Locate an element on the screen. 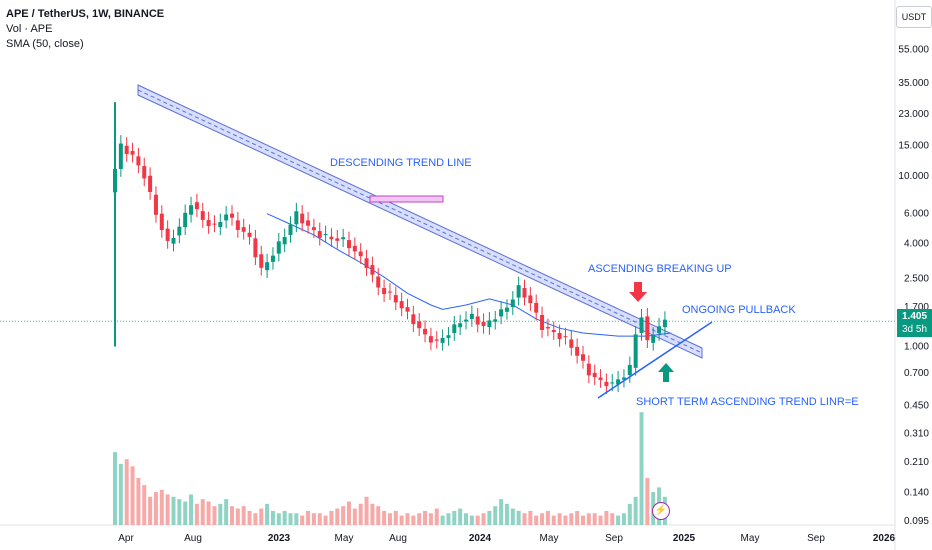 This screenshot has height=550, width=932. last-price-value: 1.405 is located at coordinates (914, 316).